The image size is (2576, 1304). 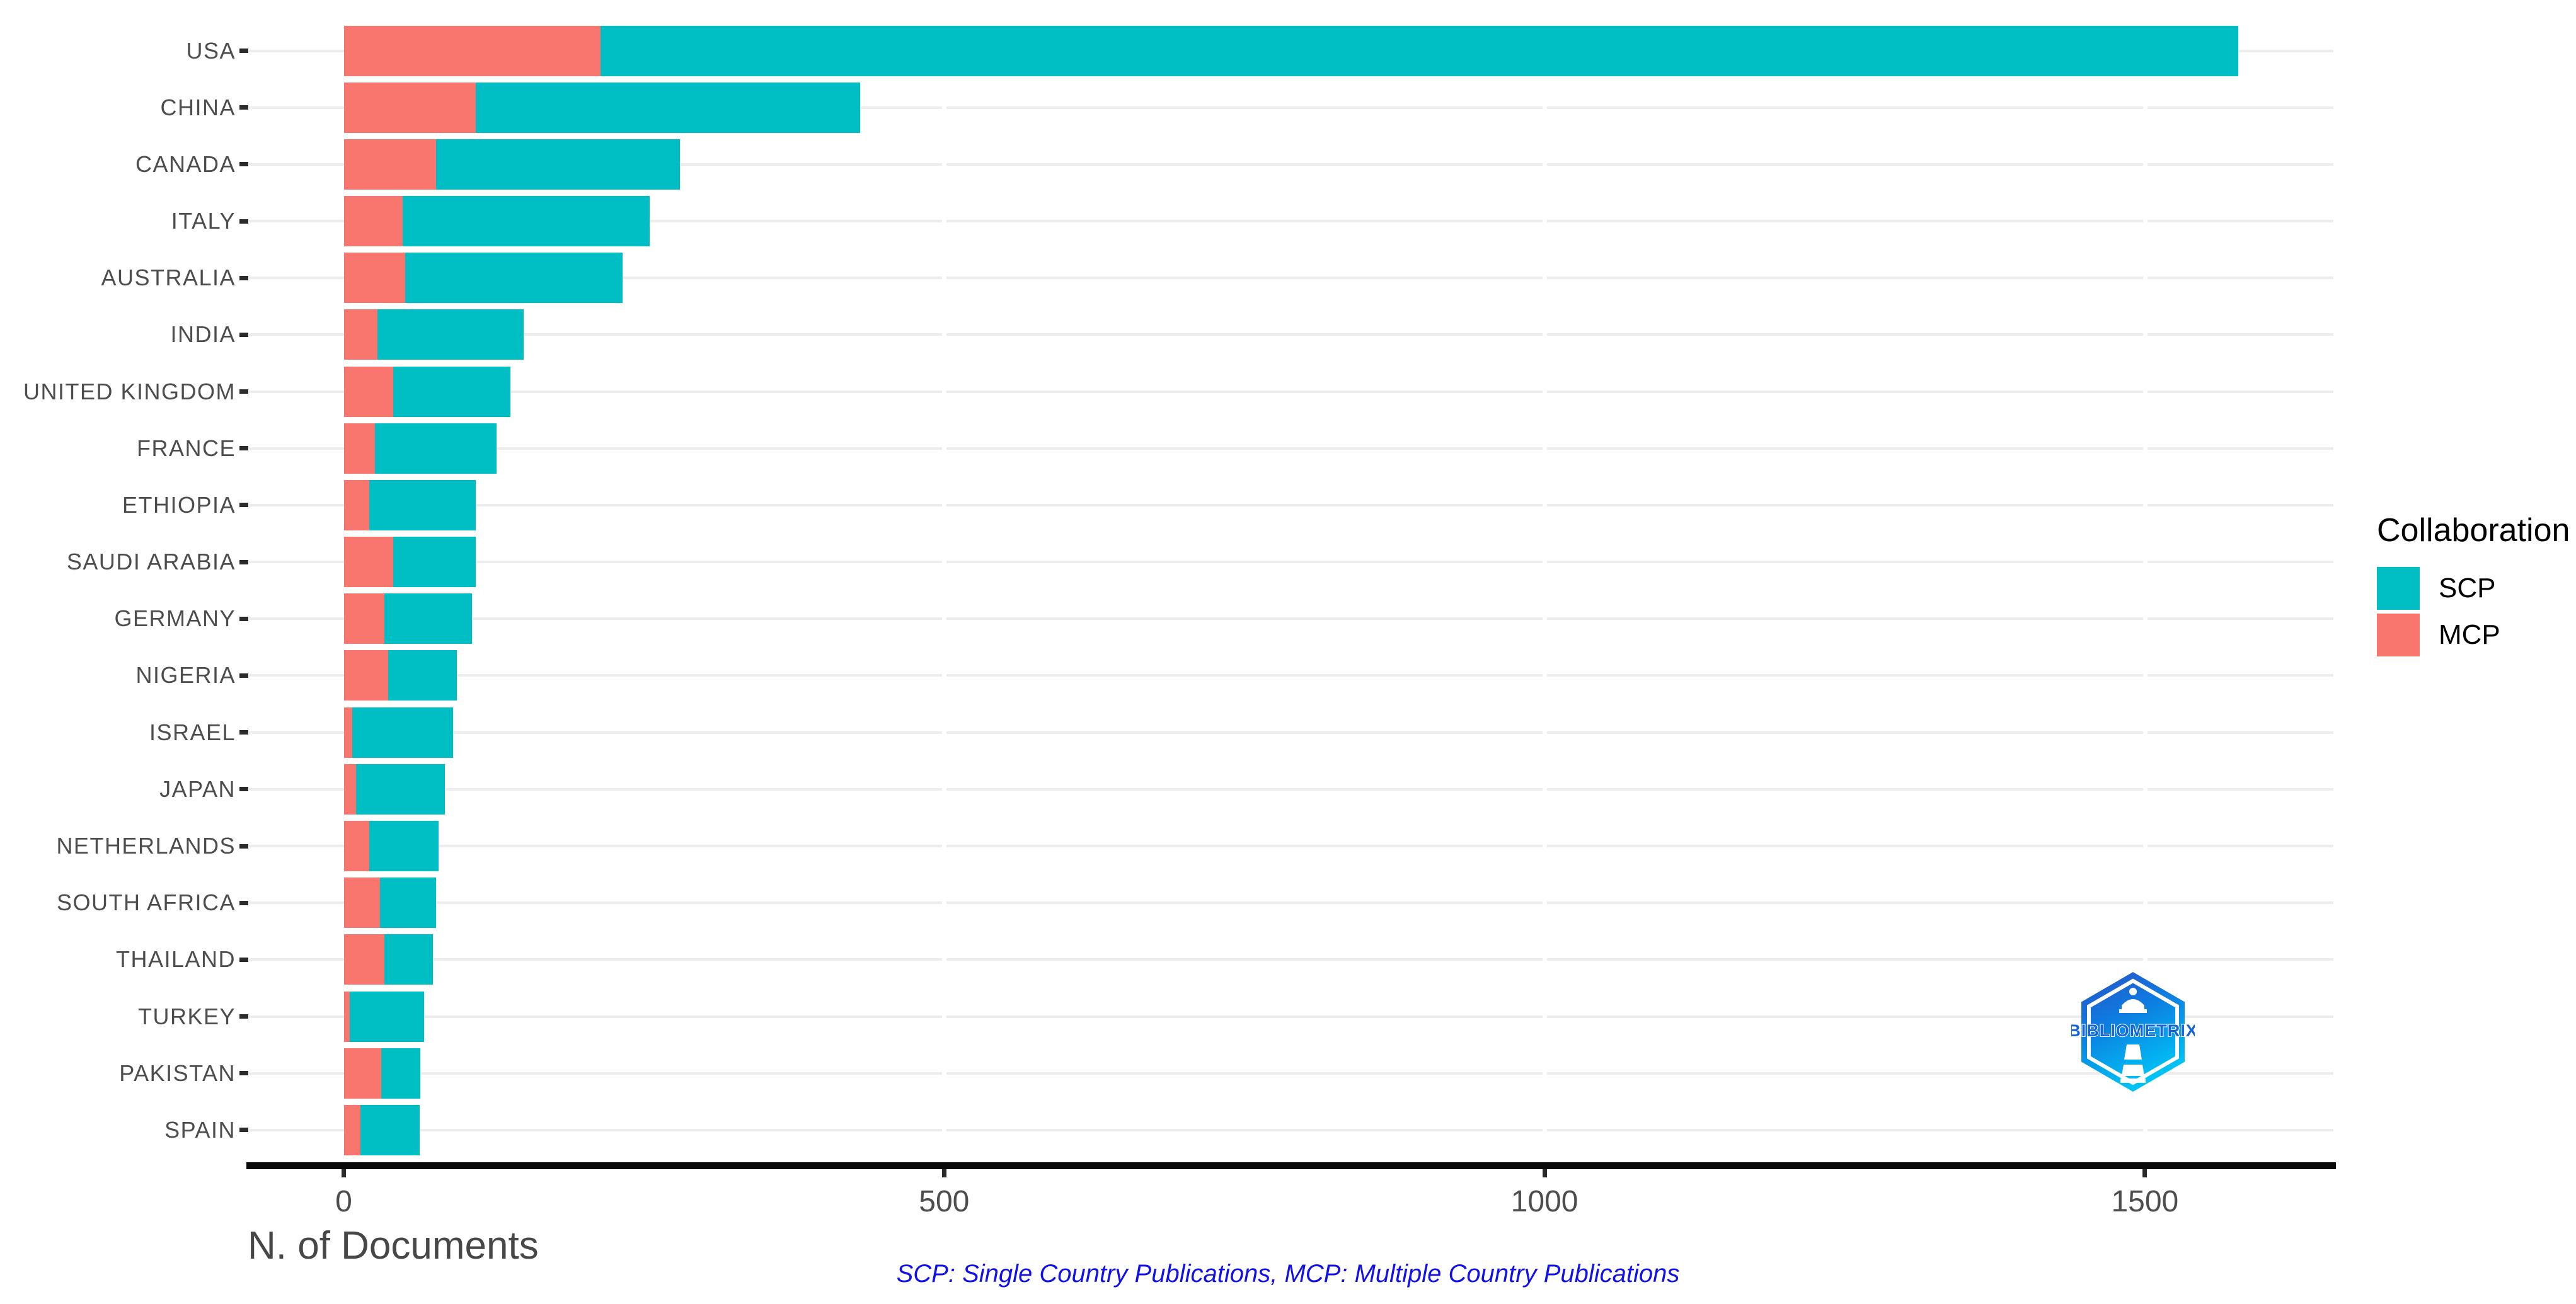 I want to click on country-label: SOUTH AFRICA, so click(x=146, y=902).